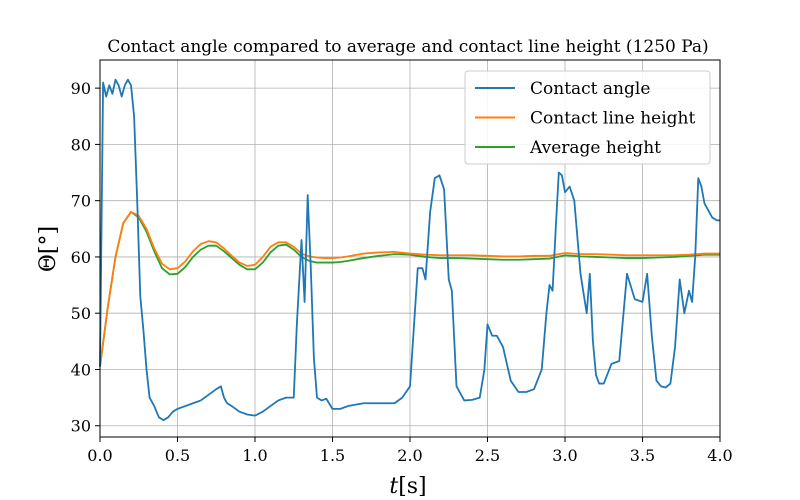 The image size is (800, 500). Describe the element at coordinates (254, 455) in the screenshot. I see `x-tick-label: 1.0` at that location.